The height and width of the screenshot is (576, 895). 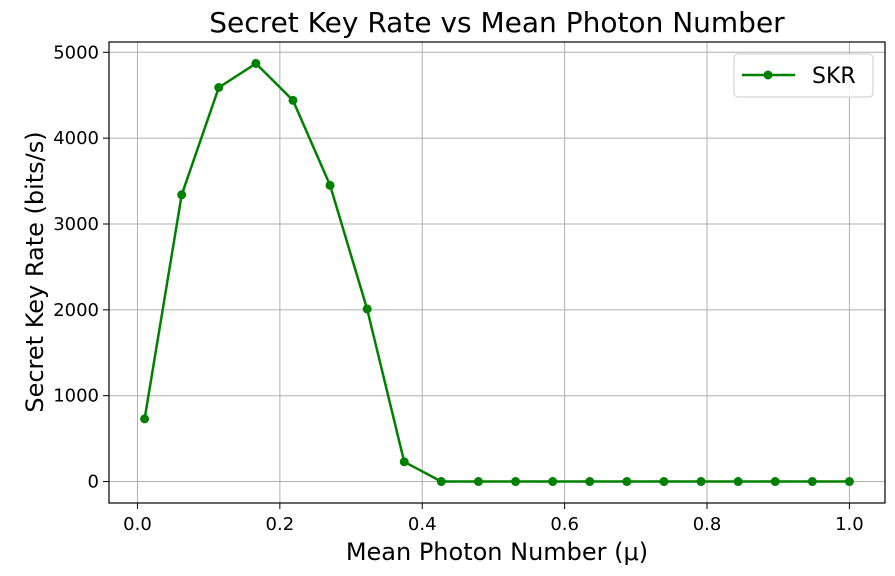 I want to click on x-axis-ticks: 0.0 0.2 0.4 0.6 0.8 1.0, so click(x=493, y=519).